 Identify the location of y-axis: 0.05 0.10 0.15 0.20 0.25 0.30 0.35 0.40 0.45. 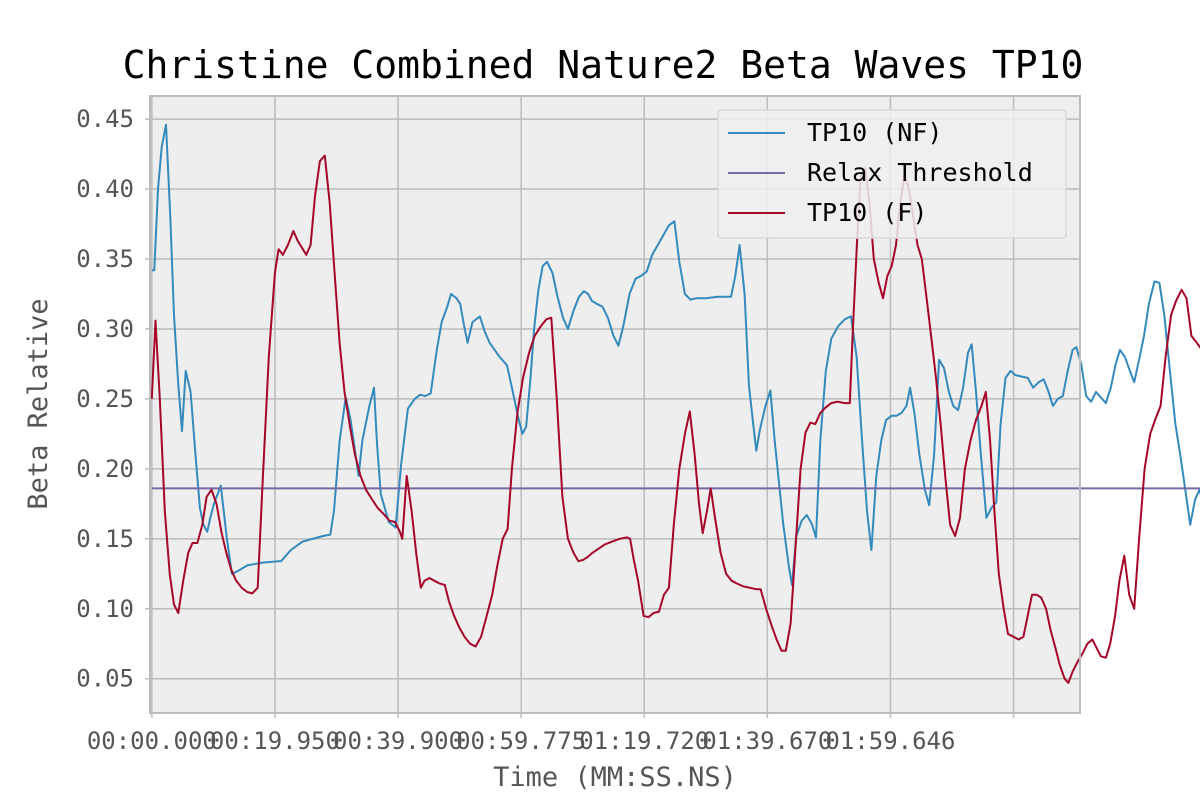
(113, 399).